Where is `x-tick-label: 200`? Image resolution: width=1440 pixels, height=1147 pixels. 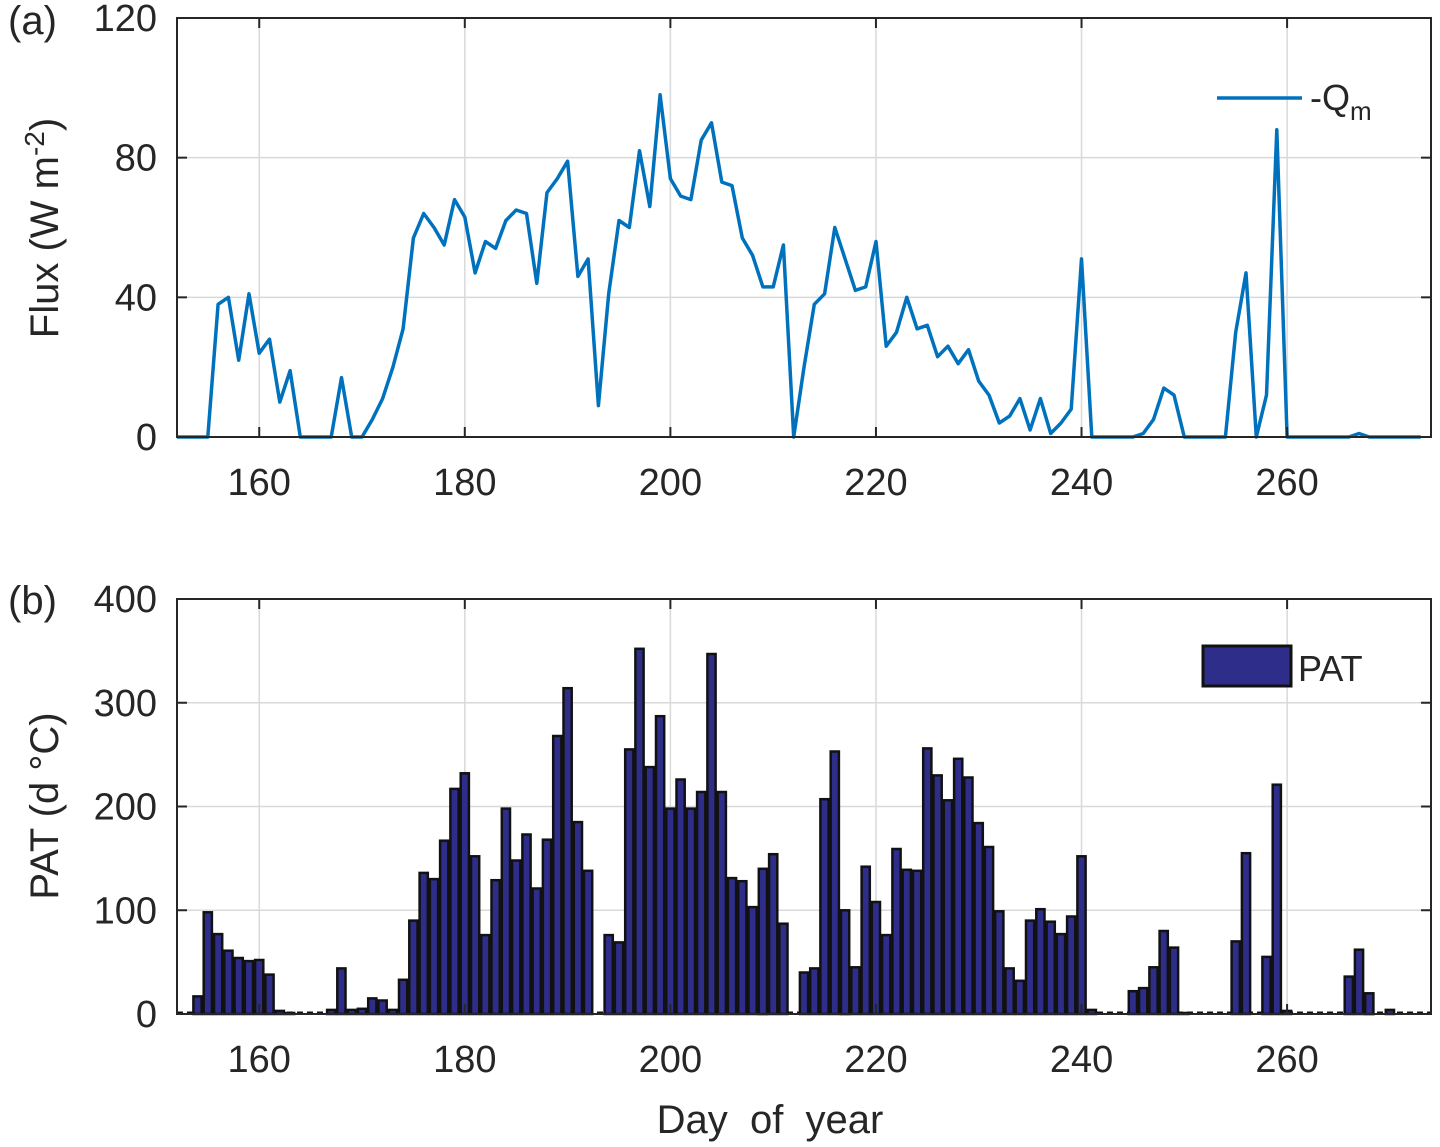
x-tick-label: 200 is located at coordinates (670, 483).